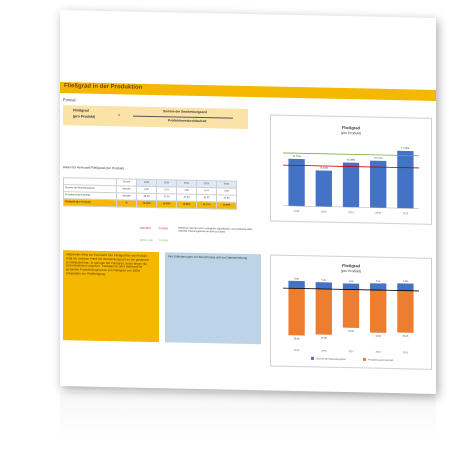 This screenshot has width=450, height=450. I want to click on chart1-data-label: 15,79%, so click(296, 156).